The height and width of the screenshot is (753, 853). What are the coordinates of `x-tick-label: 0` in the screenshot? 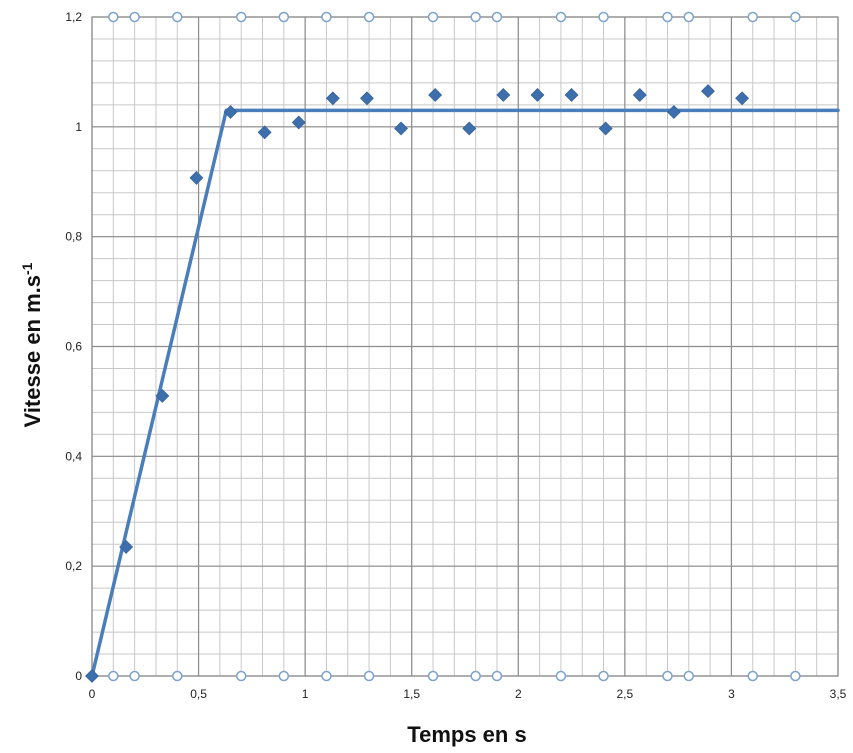 It's located at (92, 694).